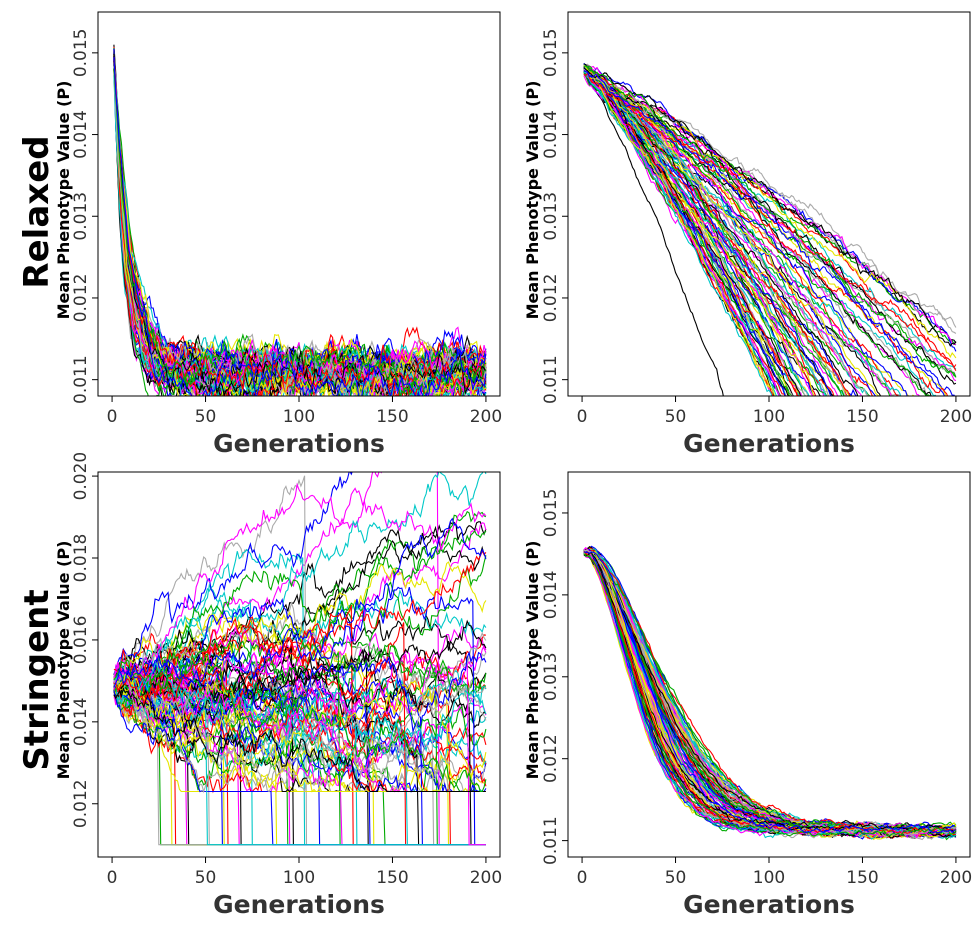 The height and width of the screenshot is (926, 978). I want to click on row-label-stringent: Stringent, so click(37, 679).